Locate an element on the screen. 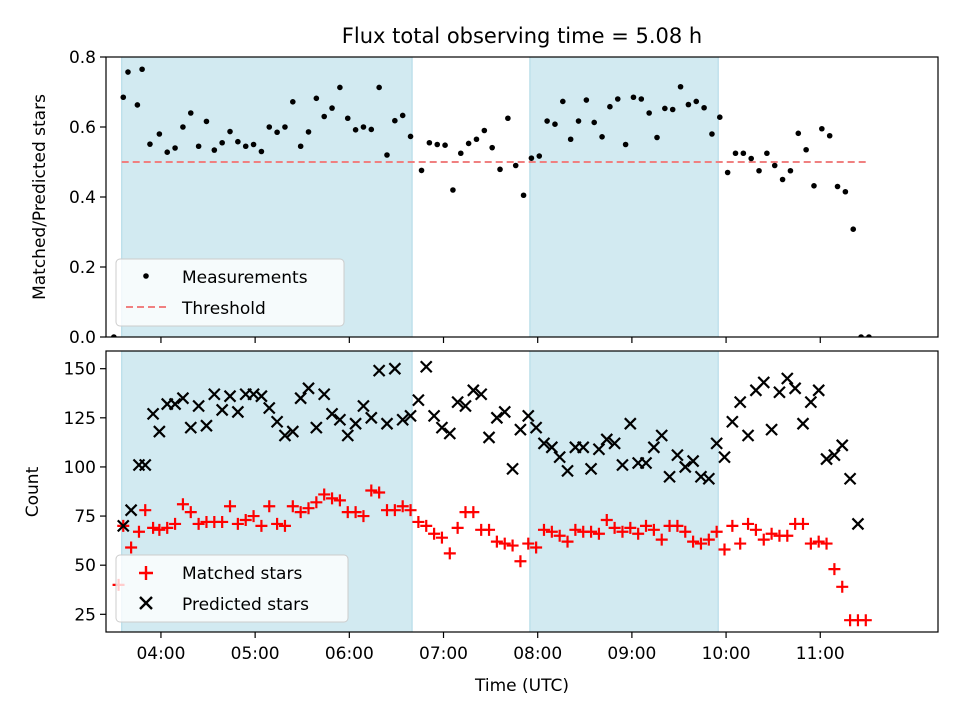  y-tick-label: 50 is located at coordinates (85, 566).